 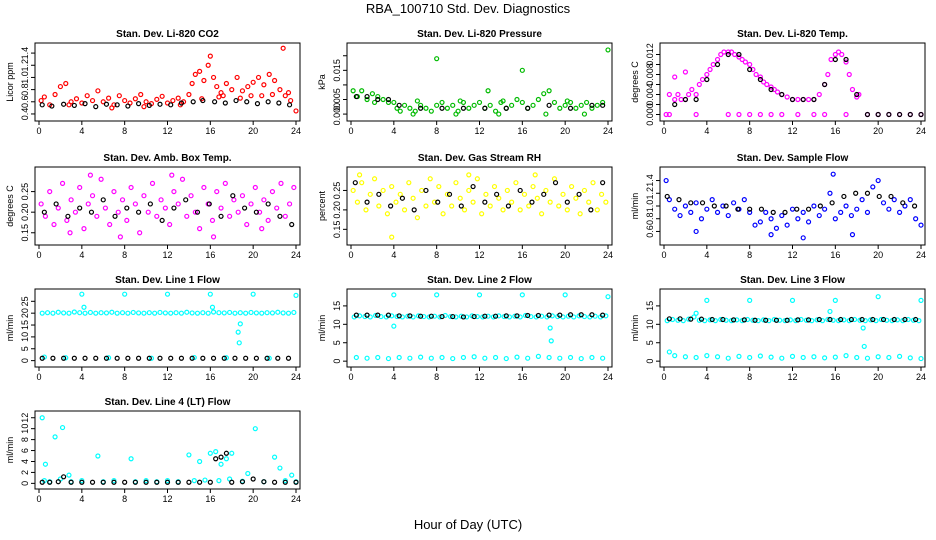 What do you see at coordinates (337, 306) in the screenshot?
I see `y-tick-label: 15` at bounding box center [337, 306].